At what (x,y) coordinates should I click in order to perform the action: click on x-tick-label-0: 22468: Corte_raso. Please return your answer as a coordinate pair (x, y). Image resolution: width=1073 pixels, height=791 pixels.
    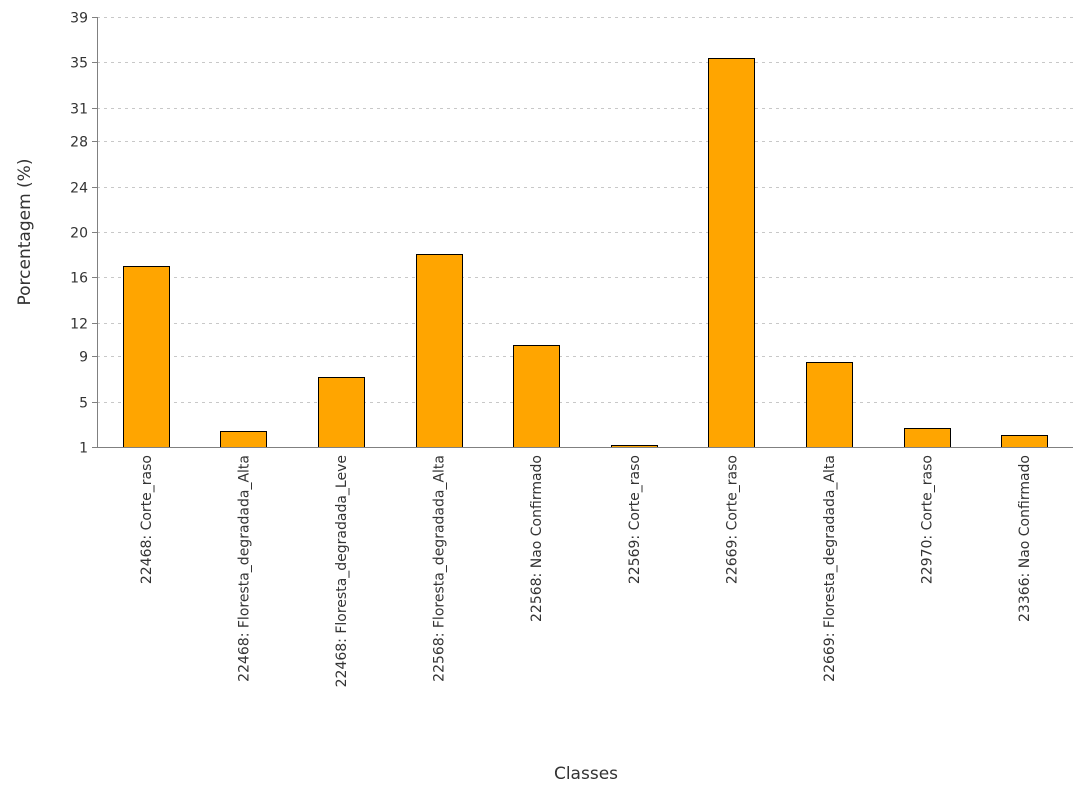
    Looking at the image, I should click on (147, 519).